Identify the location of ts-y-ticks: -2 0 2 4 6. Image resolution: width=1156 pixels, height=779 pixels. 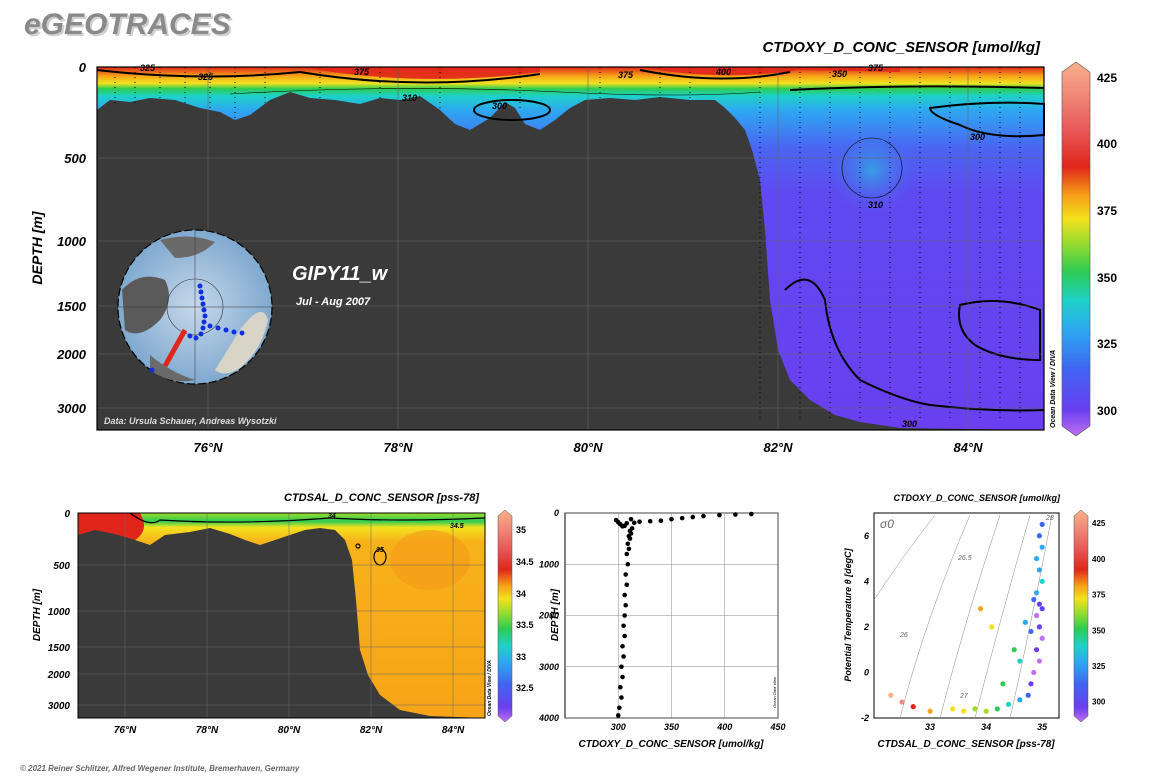
(865, 627).